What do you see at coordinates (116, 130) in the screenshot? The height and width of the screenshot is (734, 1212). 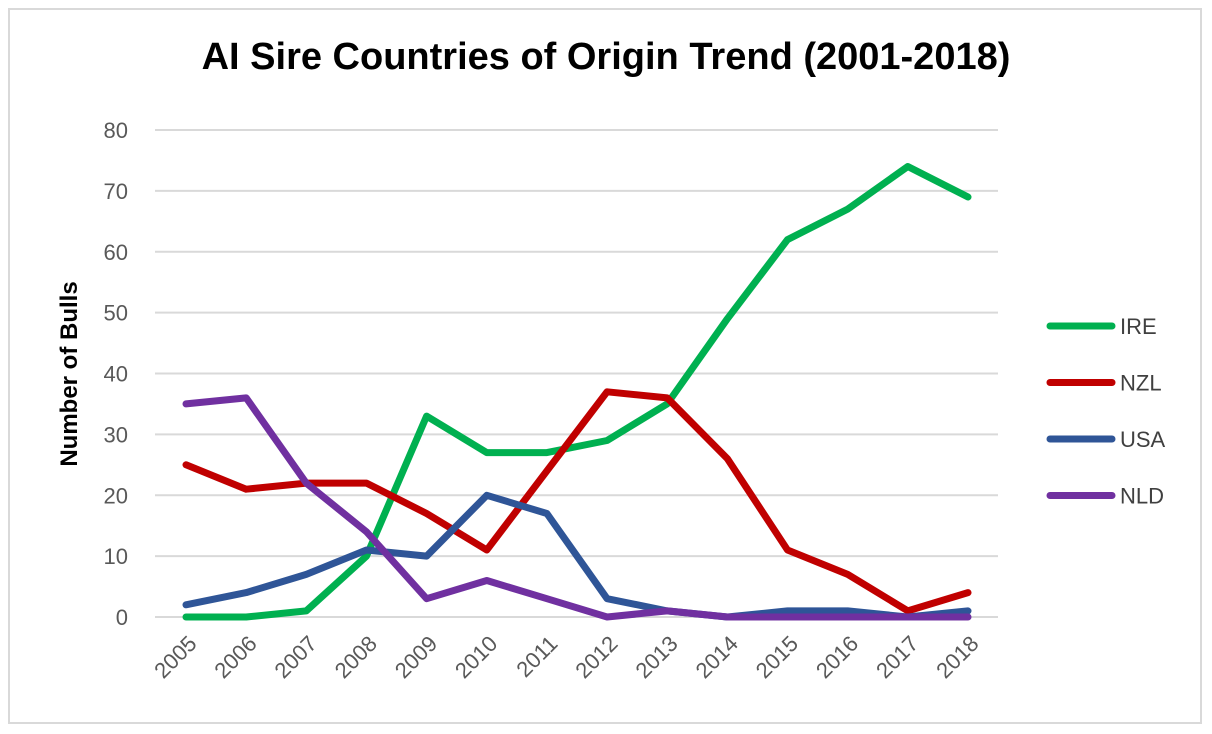 I see `y-tick-label: 80` at bounding box center [116, 130].